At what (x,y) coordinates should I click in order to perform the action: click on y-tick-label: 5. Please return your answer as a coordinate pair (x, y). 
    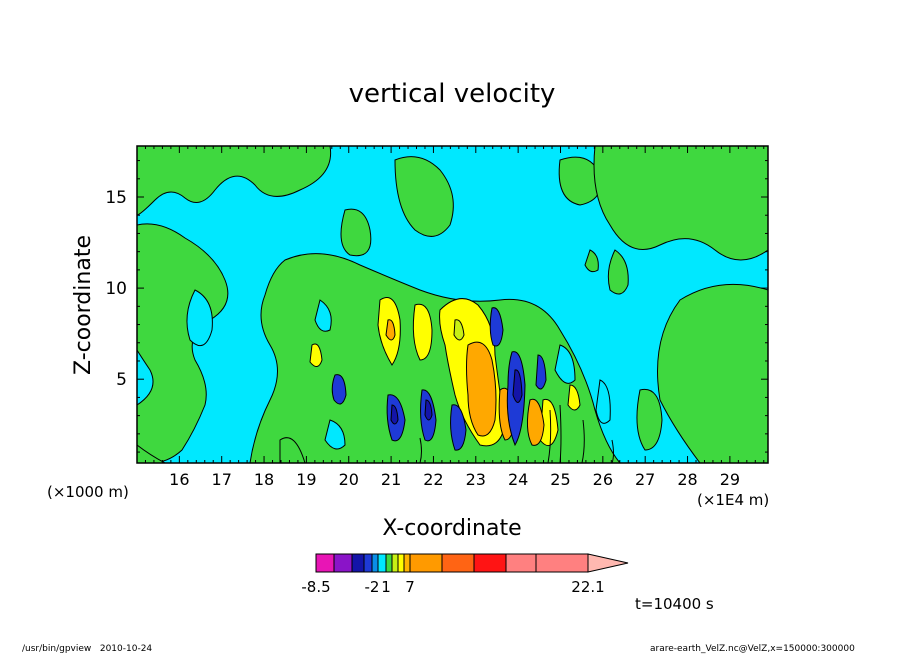
    Looking at the image, I should click on (121, 380).